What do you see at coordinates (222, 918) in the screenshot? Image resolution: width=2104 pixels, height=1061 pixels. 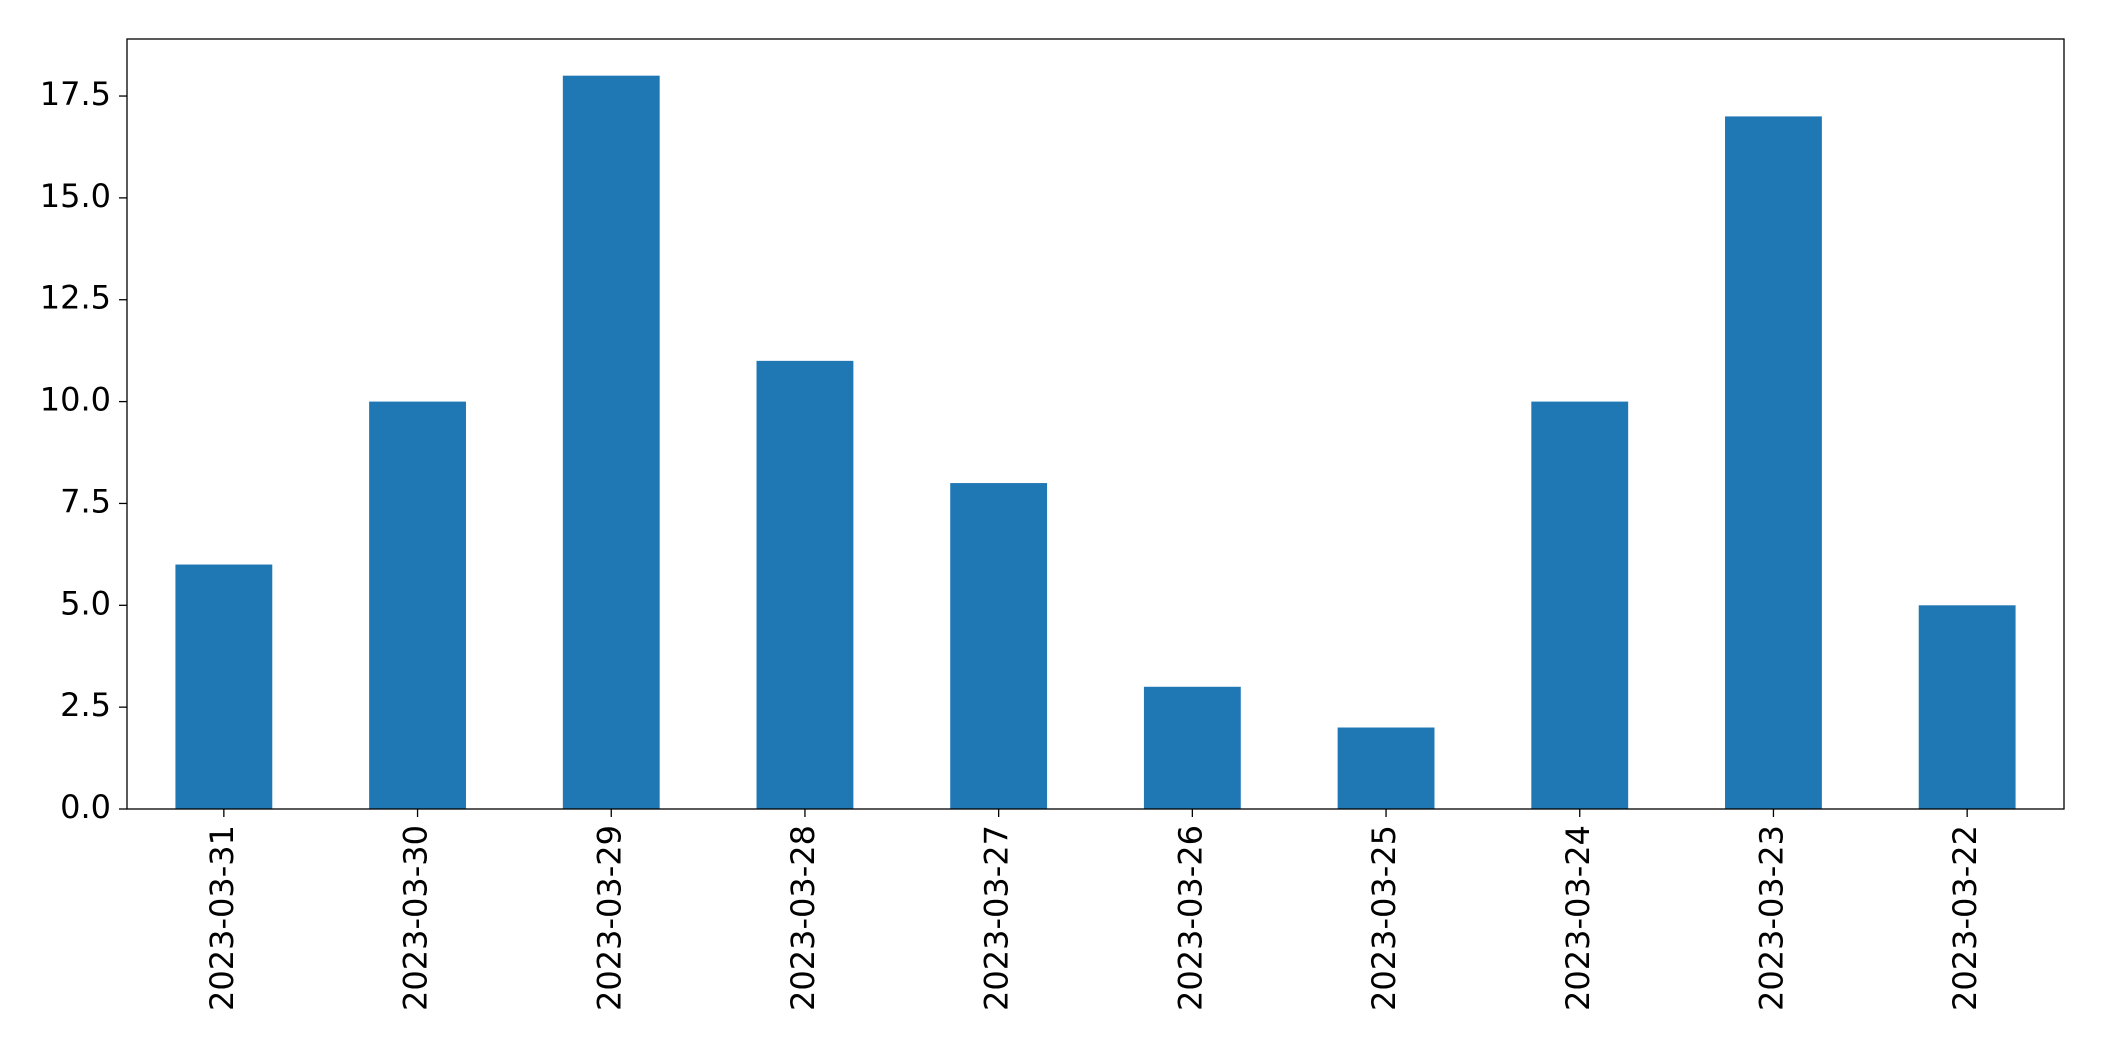 I see `x-tick-label: 2023-03-31` at bounding box center [222, 918].